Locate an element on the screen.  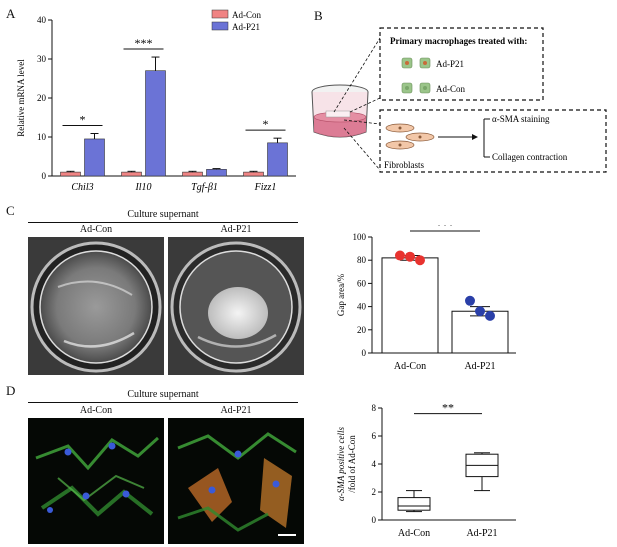
collagen-gel-photo-con is located at coordinates (96, 306).